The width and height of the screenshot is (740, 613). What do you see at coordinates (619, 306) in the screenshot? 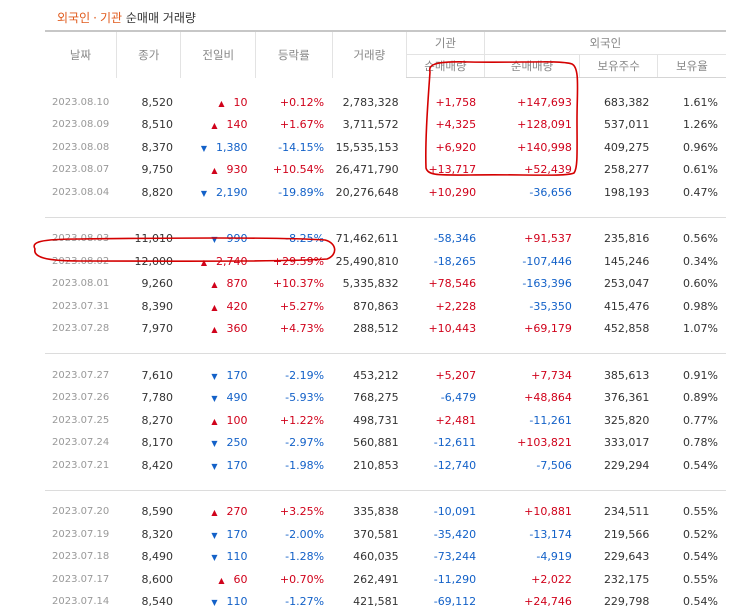
I see `cell-foreign-hold: 415,476` at bounding box center [619, 306].